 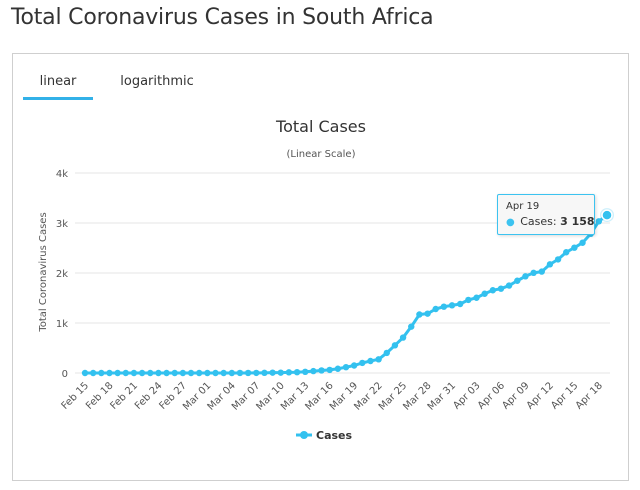 What do you see at coordinates (304, 435) in the screenshot?
I see `legend-marker` at bounding box center [304, 435].